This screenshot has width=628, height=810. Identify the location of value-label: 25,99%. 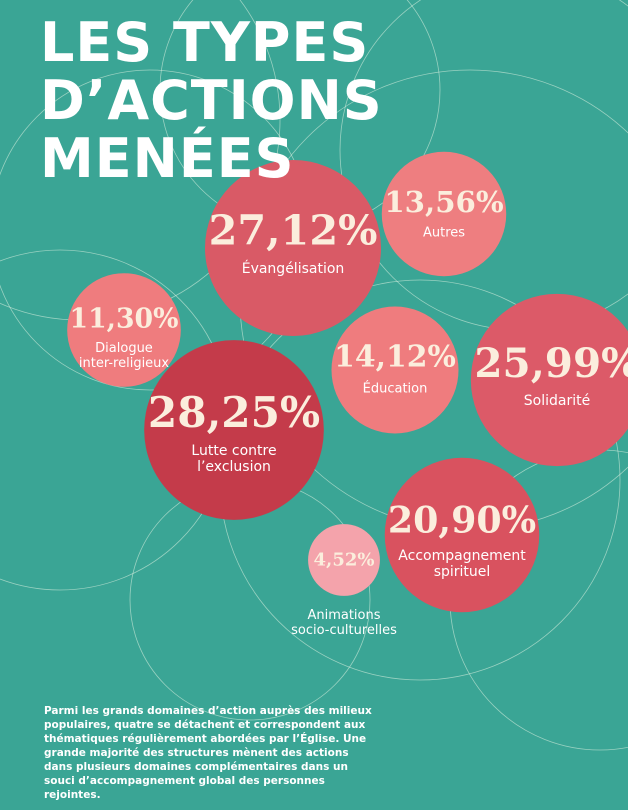
(551, 362).